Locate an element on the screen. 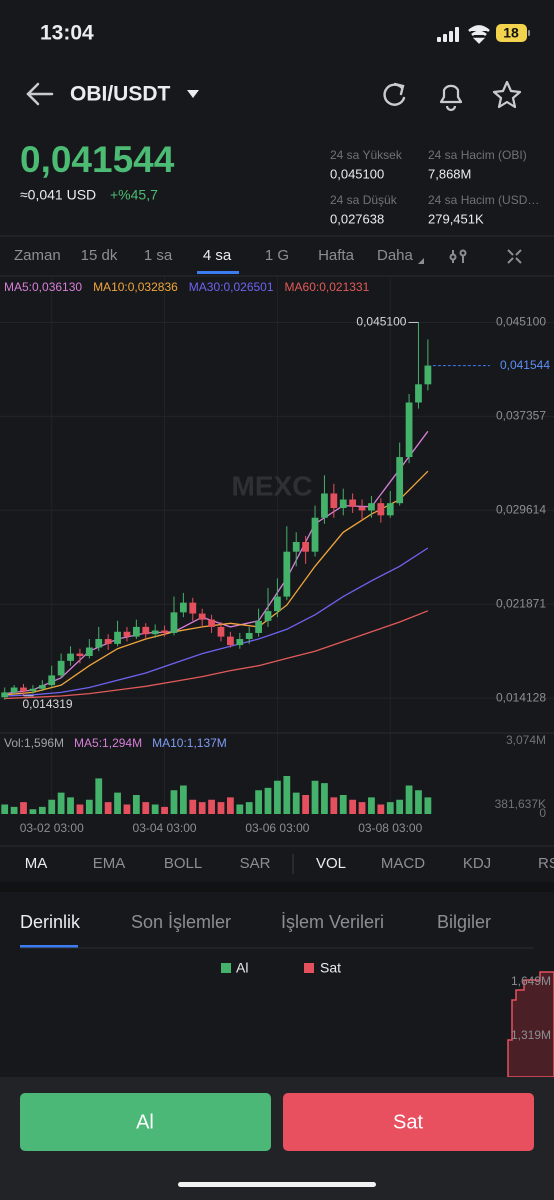 The width and height of the screenshot is (554, 1200). section-tab: Son İşlemler is located at coordinates (181, 922).